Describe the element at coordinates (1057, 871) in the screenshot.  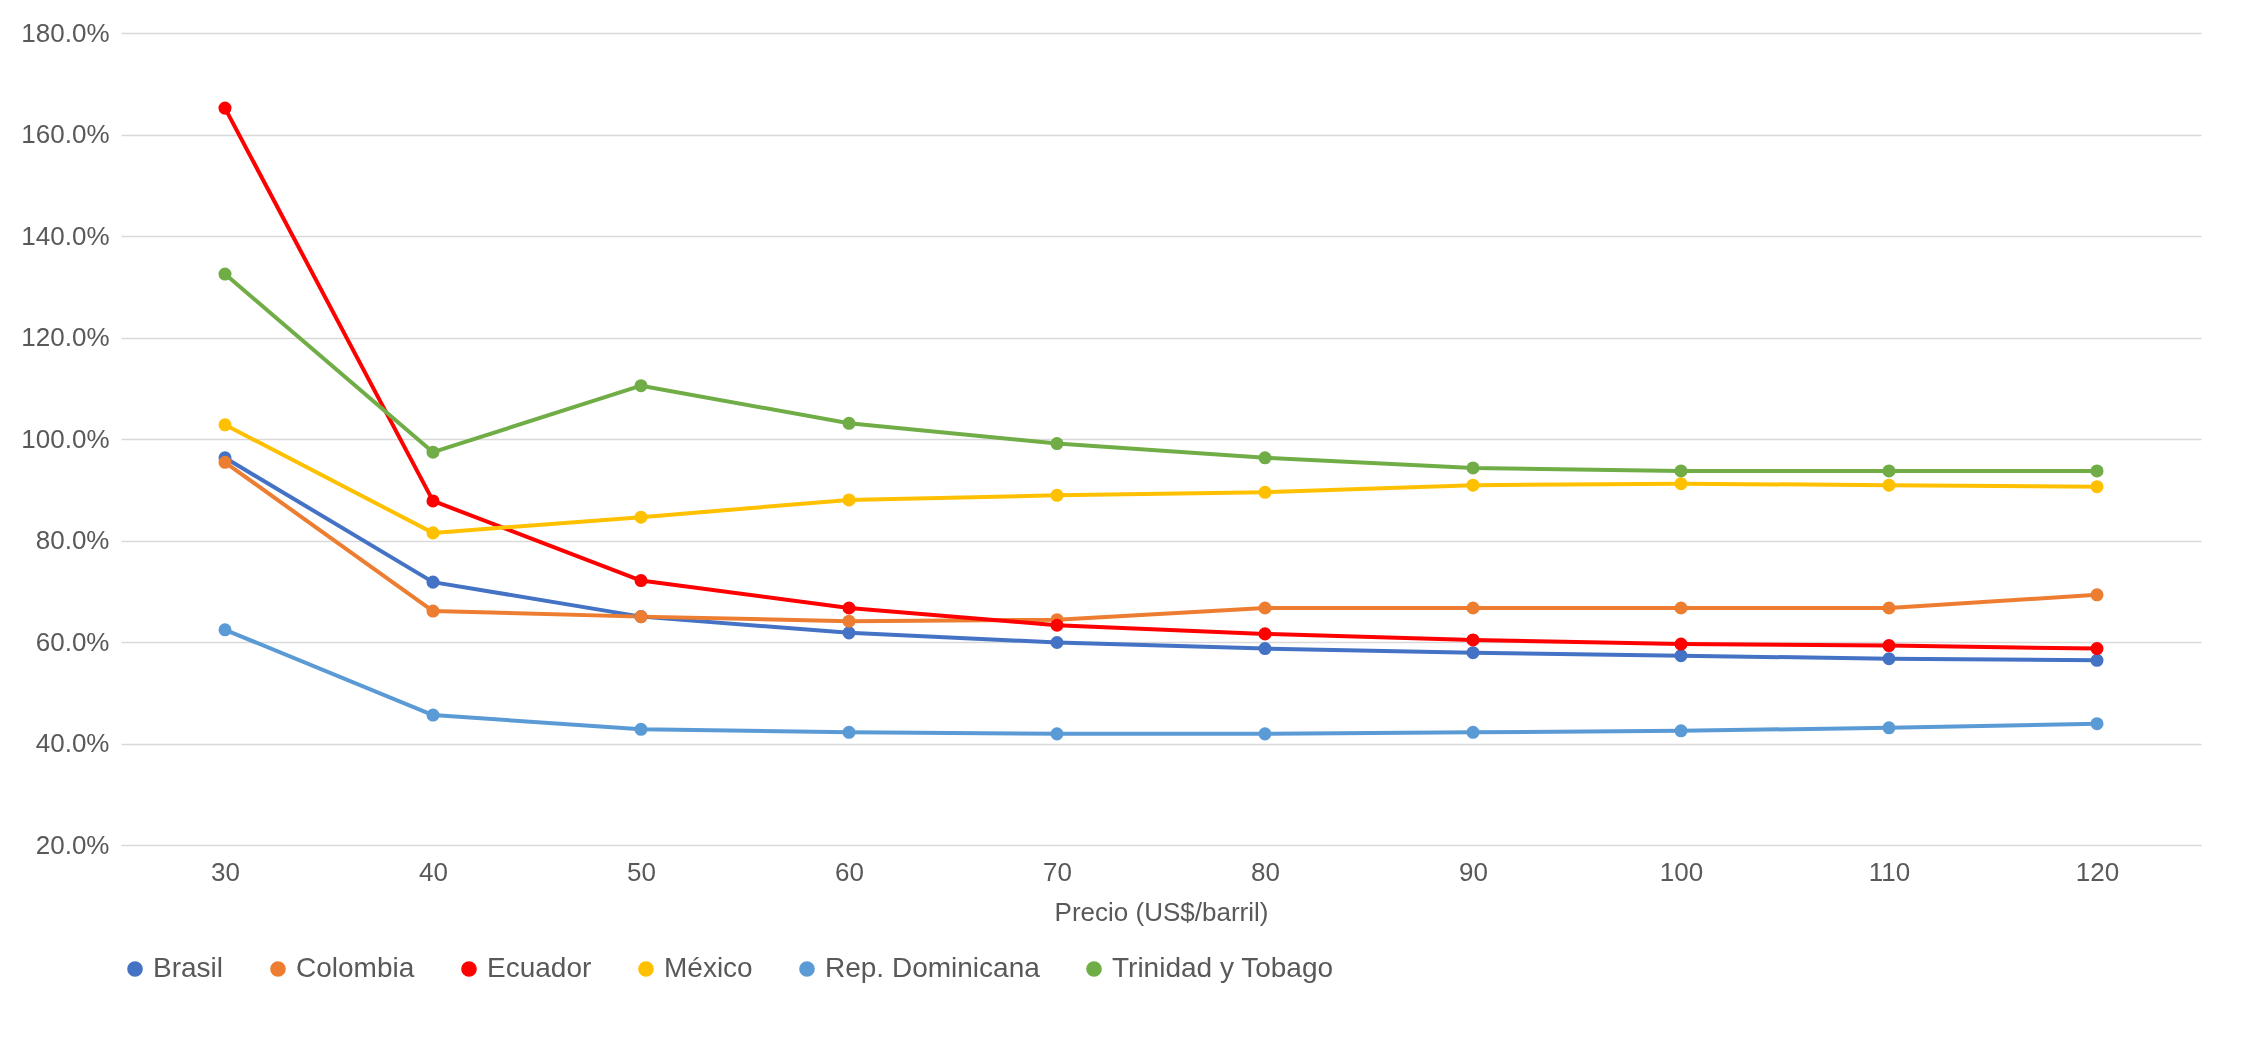
I see `x-tick-label: 70` at that location.